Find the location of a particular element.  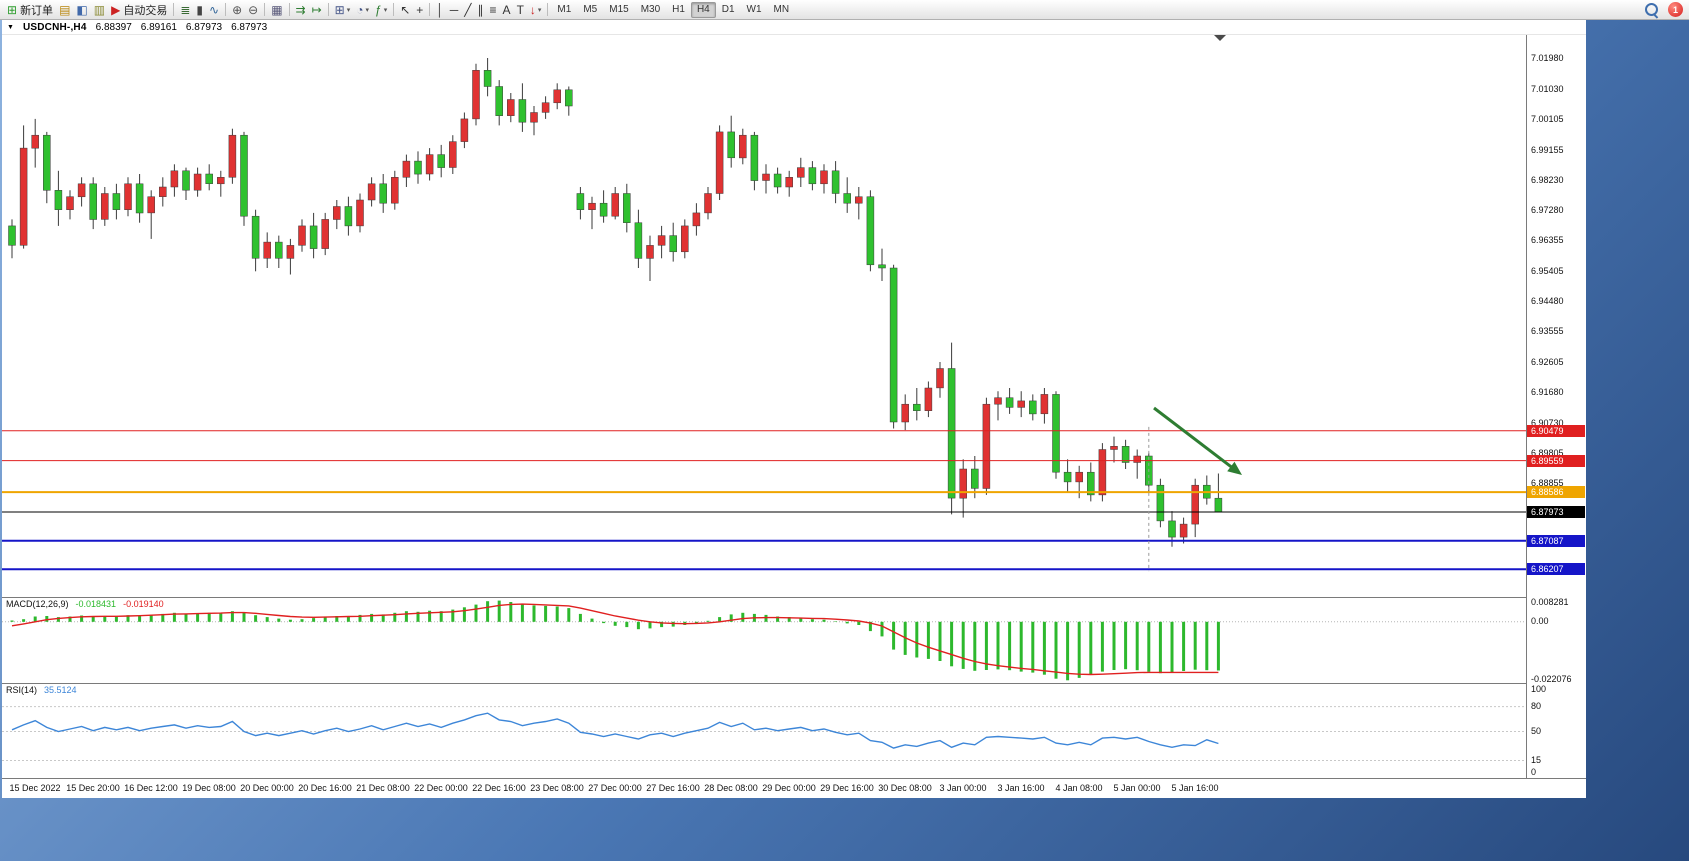

new-order-icon: ⊞ is located at coordinates (12, 9).